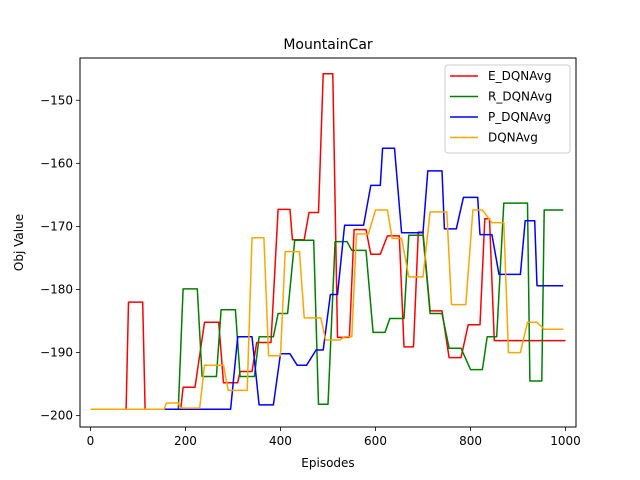 The height and width of the screenshot is (480, 640). What do you see at coordinates (565, 441) in the screenshot?
I see `x-tick-label: 1000` at bounding box center [565, 441].